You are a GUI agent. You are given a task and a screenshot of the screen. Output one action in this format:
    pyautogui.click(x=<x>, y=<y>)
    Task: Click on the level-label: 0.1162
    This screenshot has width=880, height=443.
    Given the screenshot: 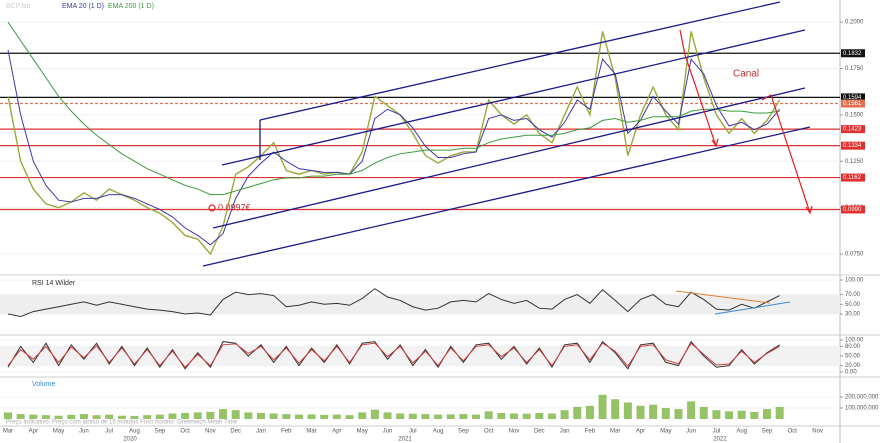 What is the action you would take?
    pyautogui.click(x=852, y=178)
    